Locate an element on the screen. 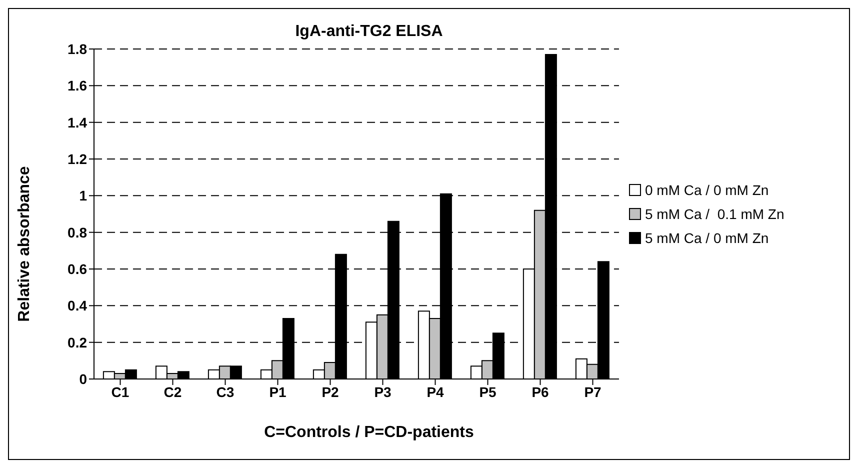  y-tick-label: 1.8 is located at coordinates (78, 48).